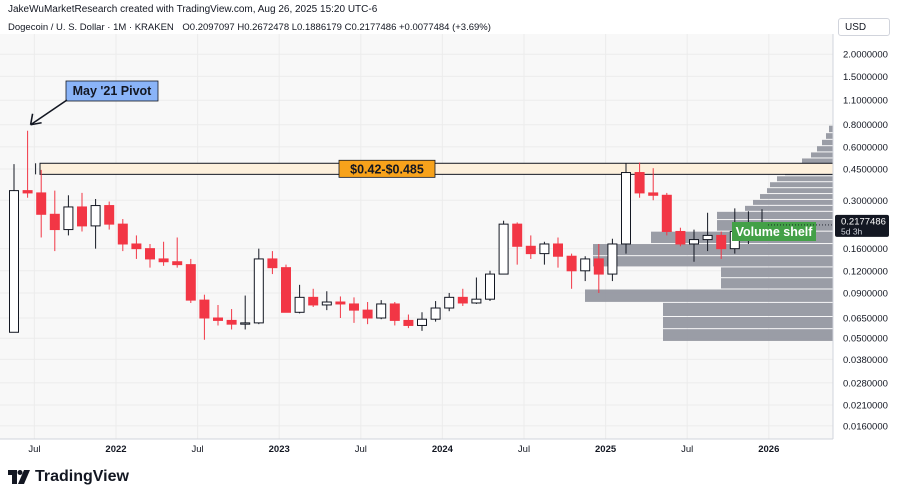  I want to click on price-tick-label: 2.0000000, so click(865, 55).